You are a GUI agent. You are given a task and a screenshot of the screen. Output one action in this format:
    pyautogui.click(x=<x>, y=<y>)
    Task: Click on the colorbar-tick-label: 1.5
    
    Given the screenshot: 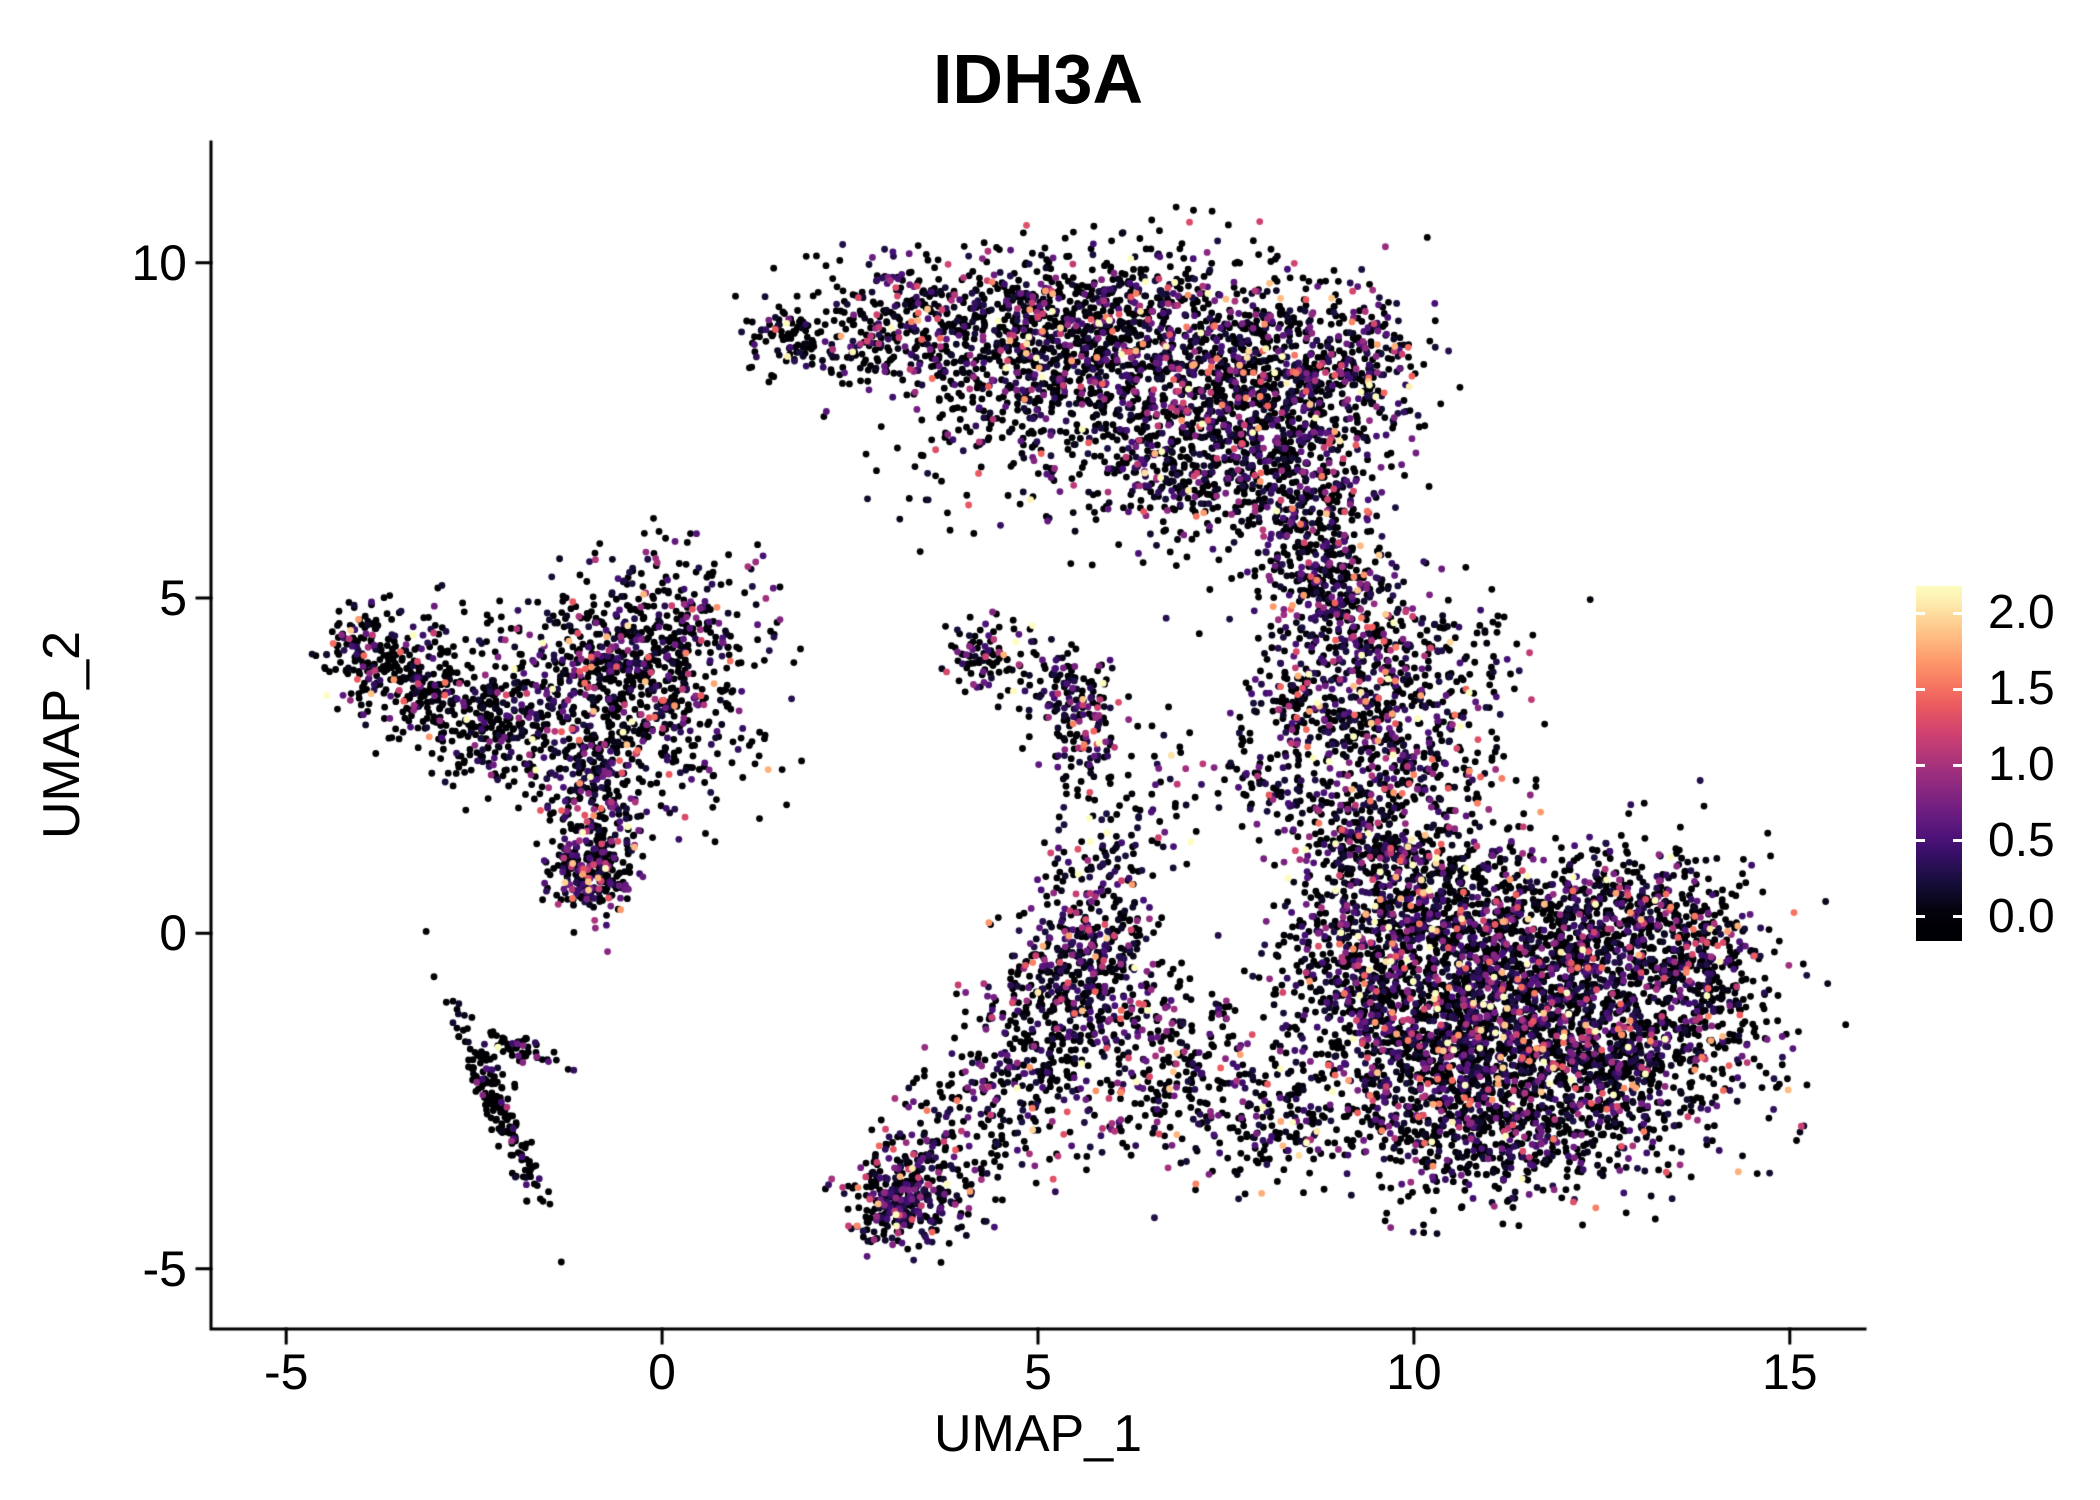 What is the action you would take?
    pyautogui.click(x=2021, y=689)
    